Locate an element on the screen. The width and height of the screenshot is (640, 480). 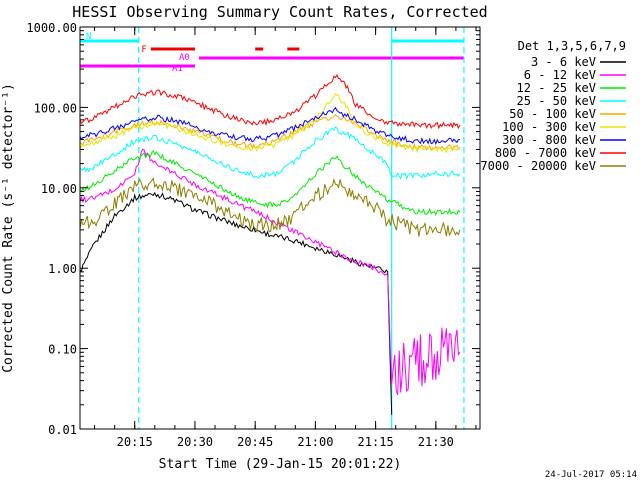
y-tick-label: 1000.00 is located at coordinates (51, 28).